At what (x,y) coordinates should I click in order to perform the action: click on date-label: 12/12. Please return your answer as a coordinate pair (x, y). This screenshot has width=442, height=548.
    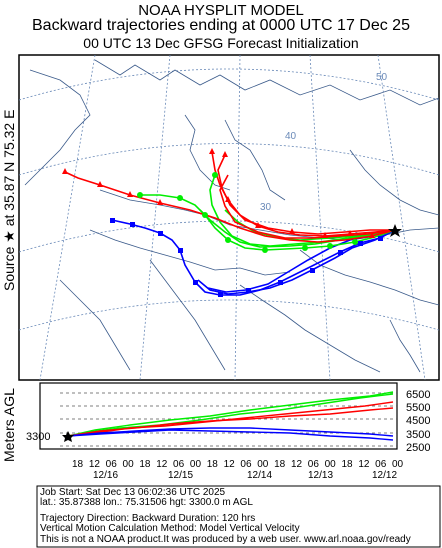
    Looking at the image, I should click on (384, 475).